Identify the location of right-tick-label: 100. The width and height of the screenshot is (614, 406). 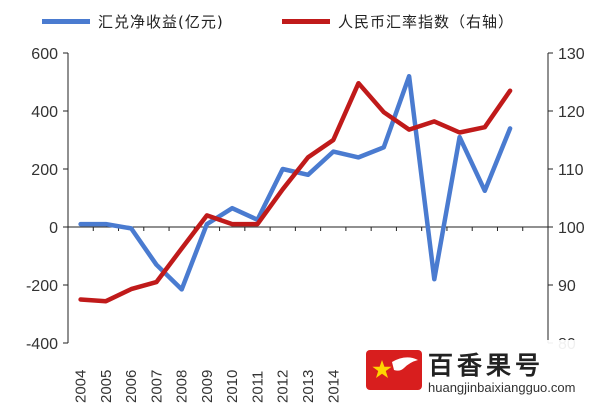
(571, 228).